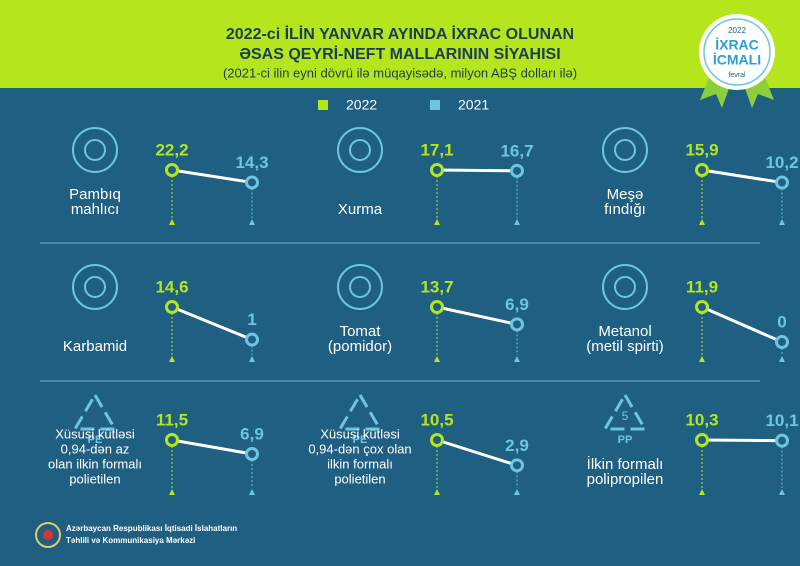 This screenshot has width=800, height=566. I want to click on value-label: 10,5, so click(436, 419).